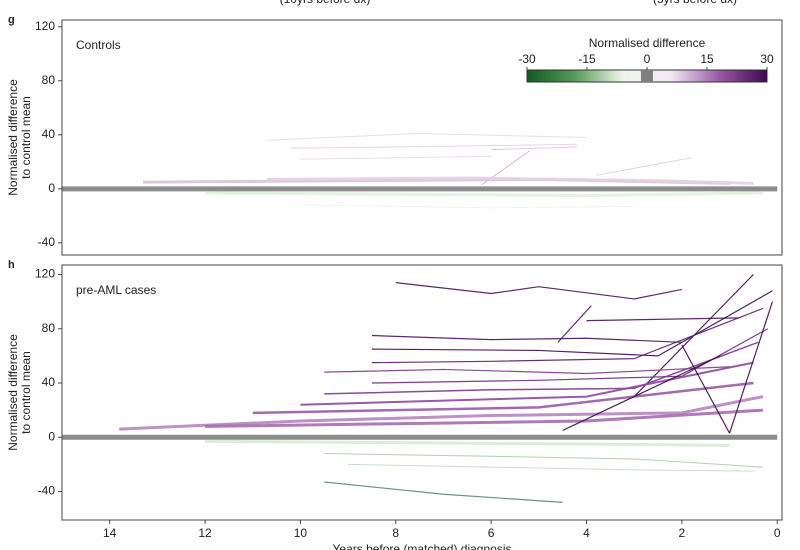 This screenshot has width=800, height=550. I want to click on panel-annotation: Controls, so click(98, 45).